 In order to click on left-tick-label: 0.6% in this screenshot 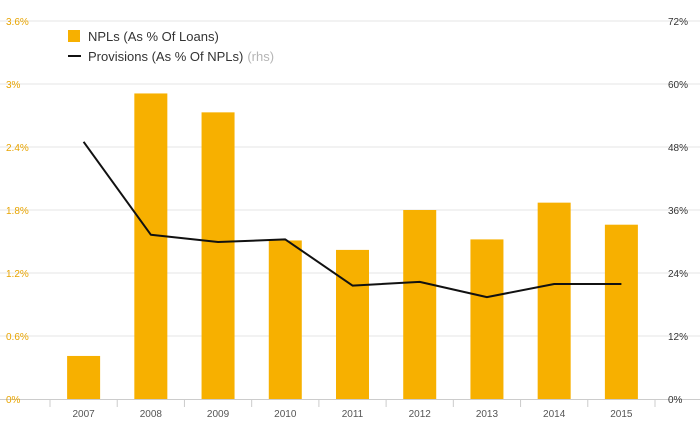, I will do `click(17, 337)`.